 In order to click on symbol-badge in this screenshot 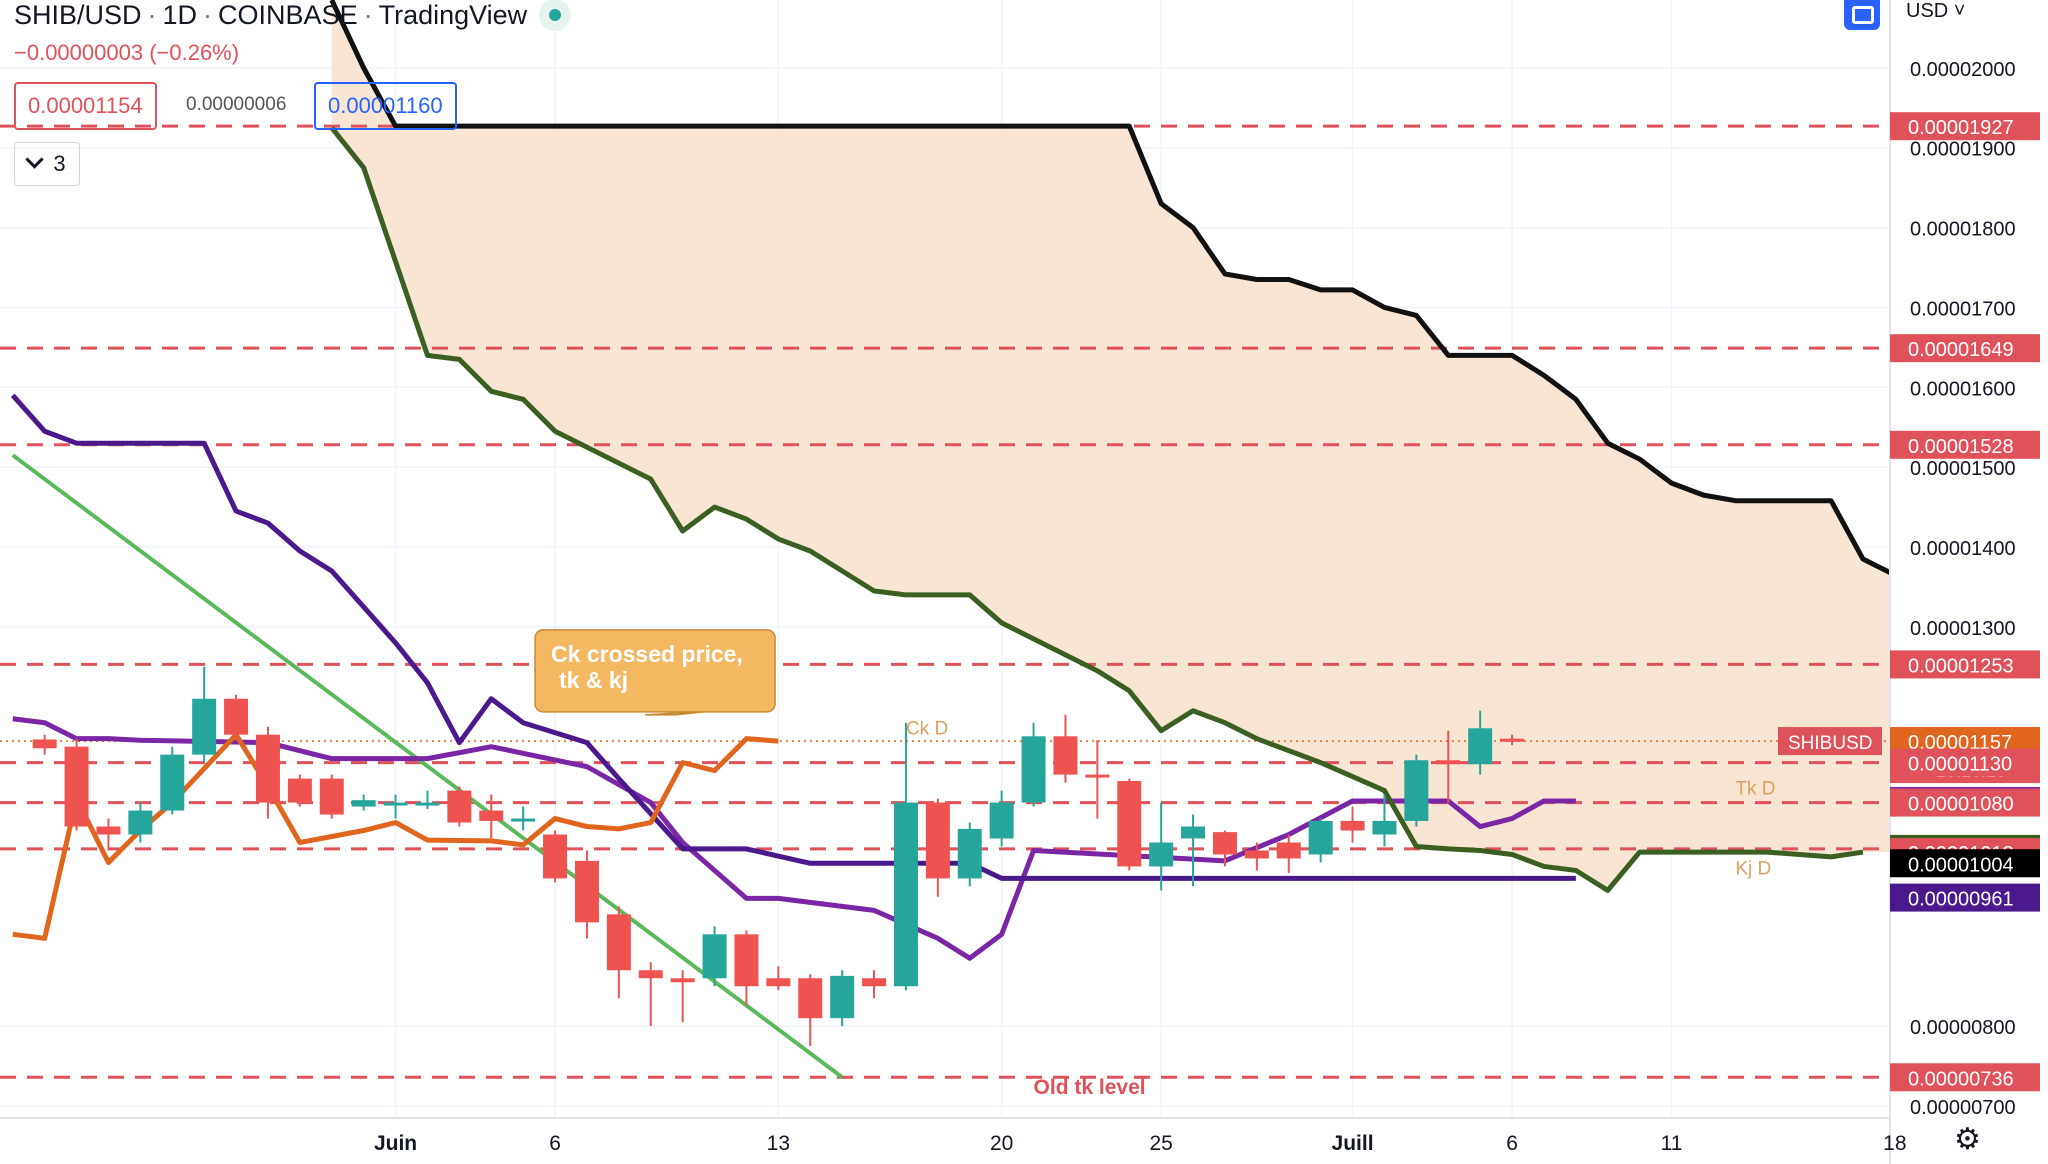, I will do `click(1830, 741)`.